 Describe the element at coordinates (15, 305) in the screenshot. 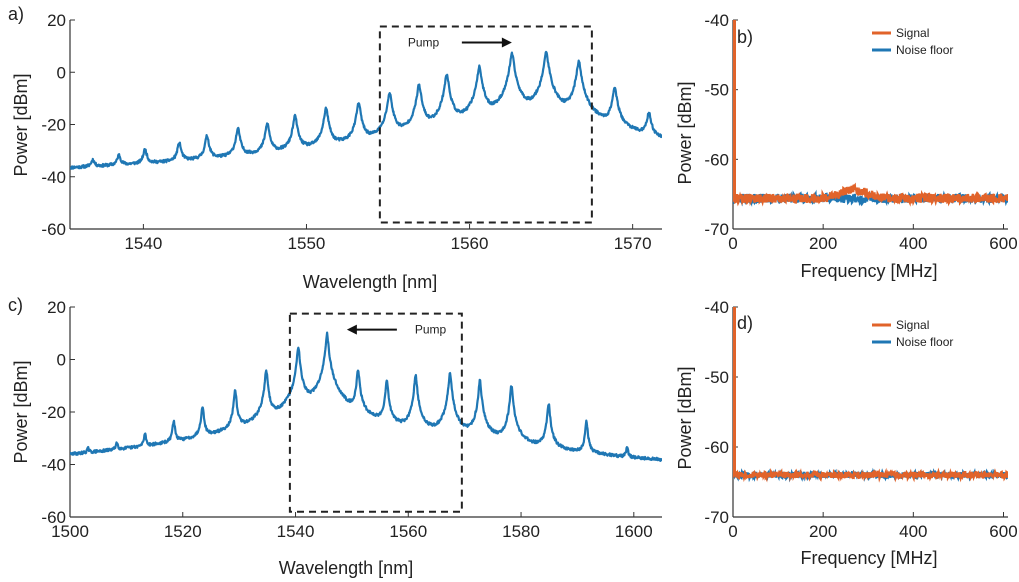

I see `panel-label: c)` at that location.